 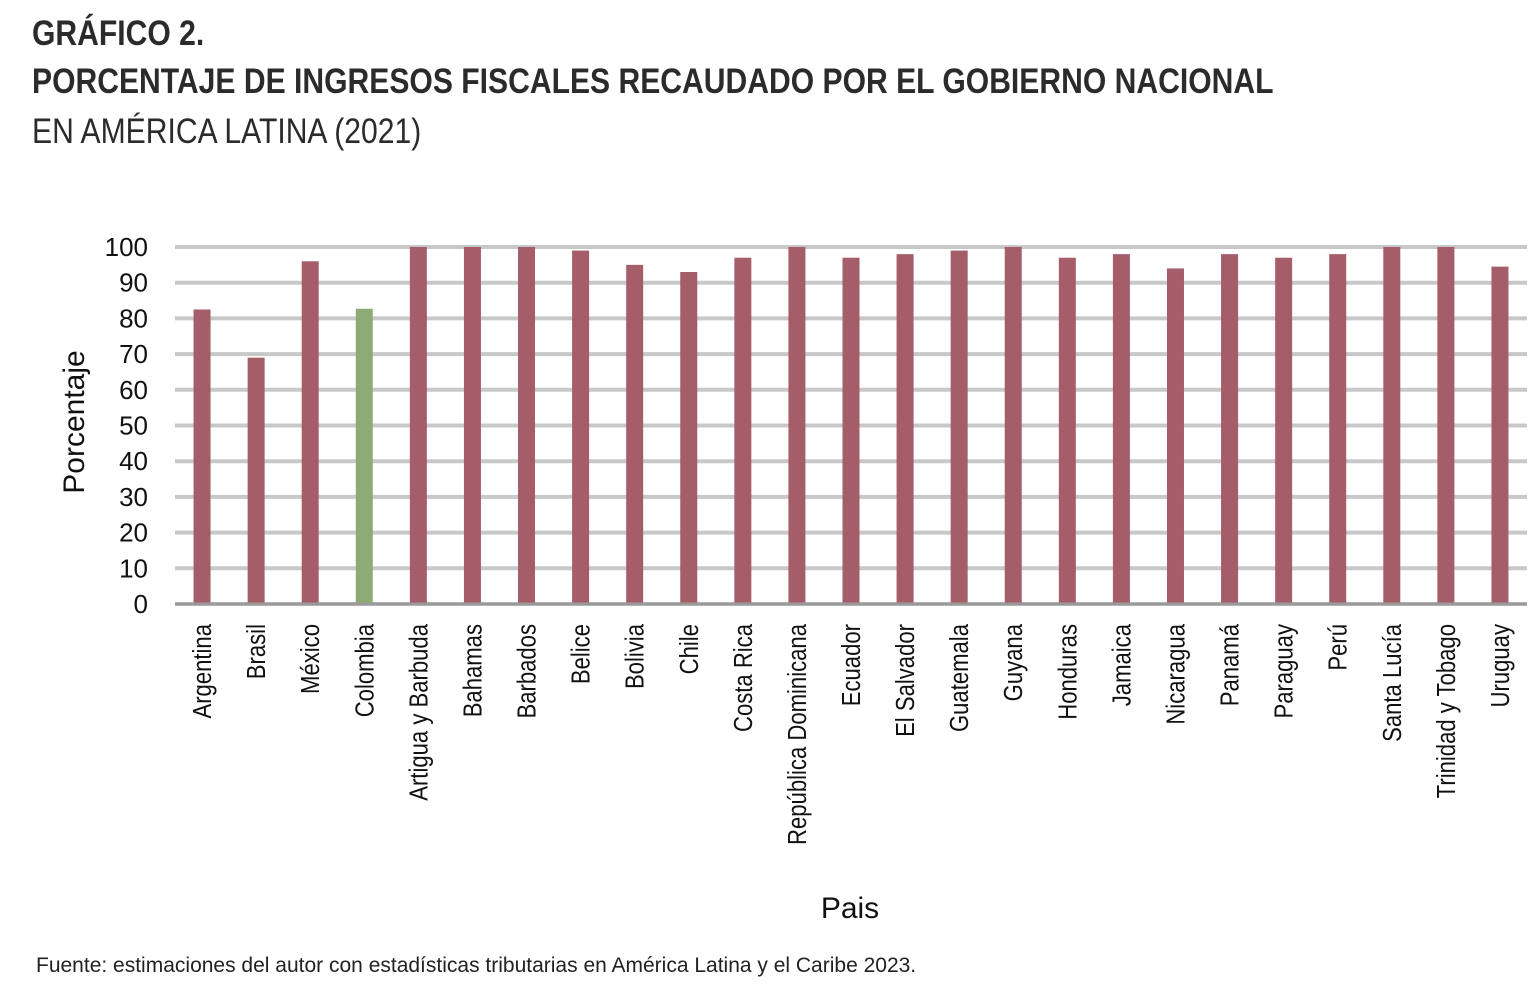 What do you see at coordinates (1122, 664) in the screenshot?
I see `x-tick-label: Jamaica` at bounding box center [1122, 664].